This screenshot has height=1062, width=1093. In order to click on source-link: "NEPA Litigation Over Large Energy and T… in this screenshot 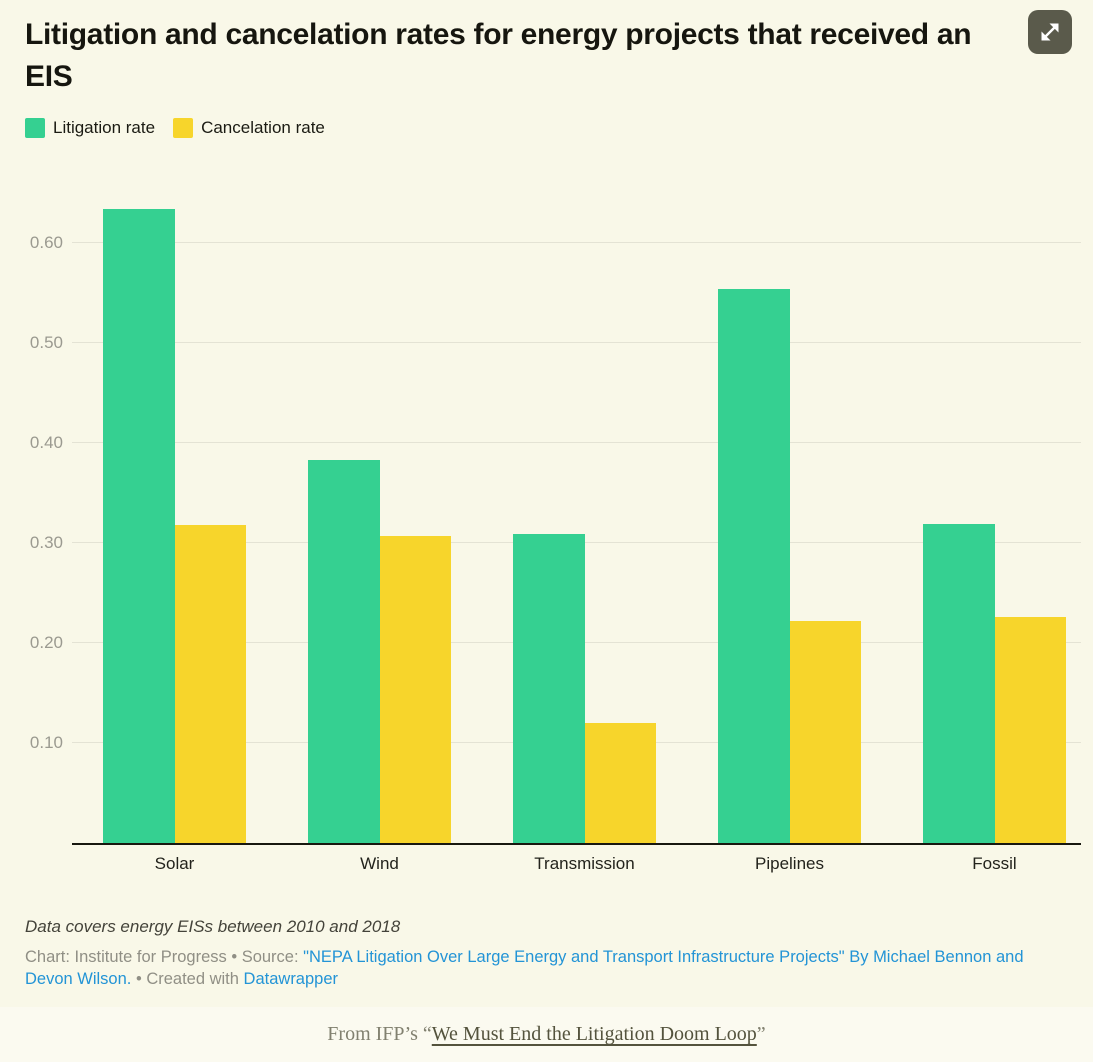, I will do `click(524, 968)`.